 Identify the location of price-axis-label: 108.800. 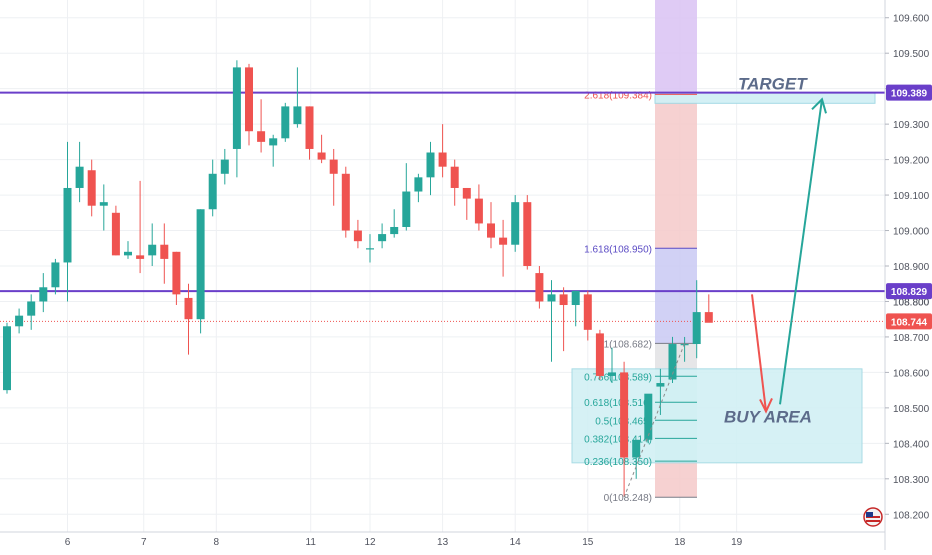
(911, 302).